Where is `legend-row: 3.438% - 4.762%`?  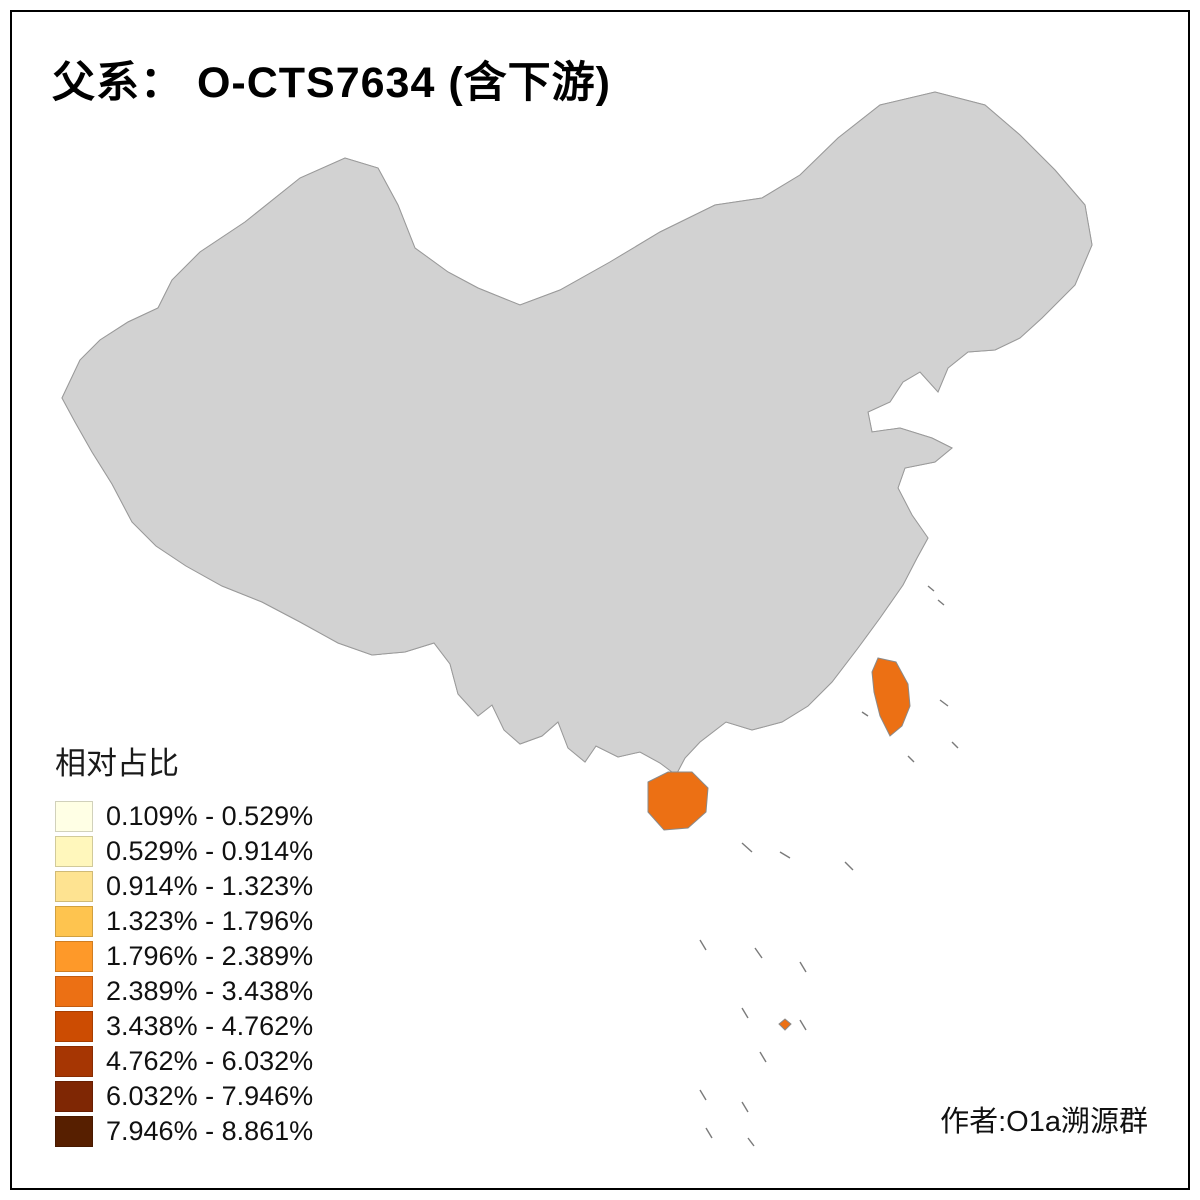 legend-row: 3.438% - 4.762% is located at coordinates (184, 1026).